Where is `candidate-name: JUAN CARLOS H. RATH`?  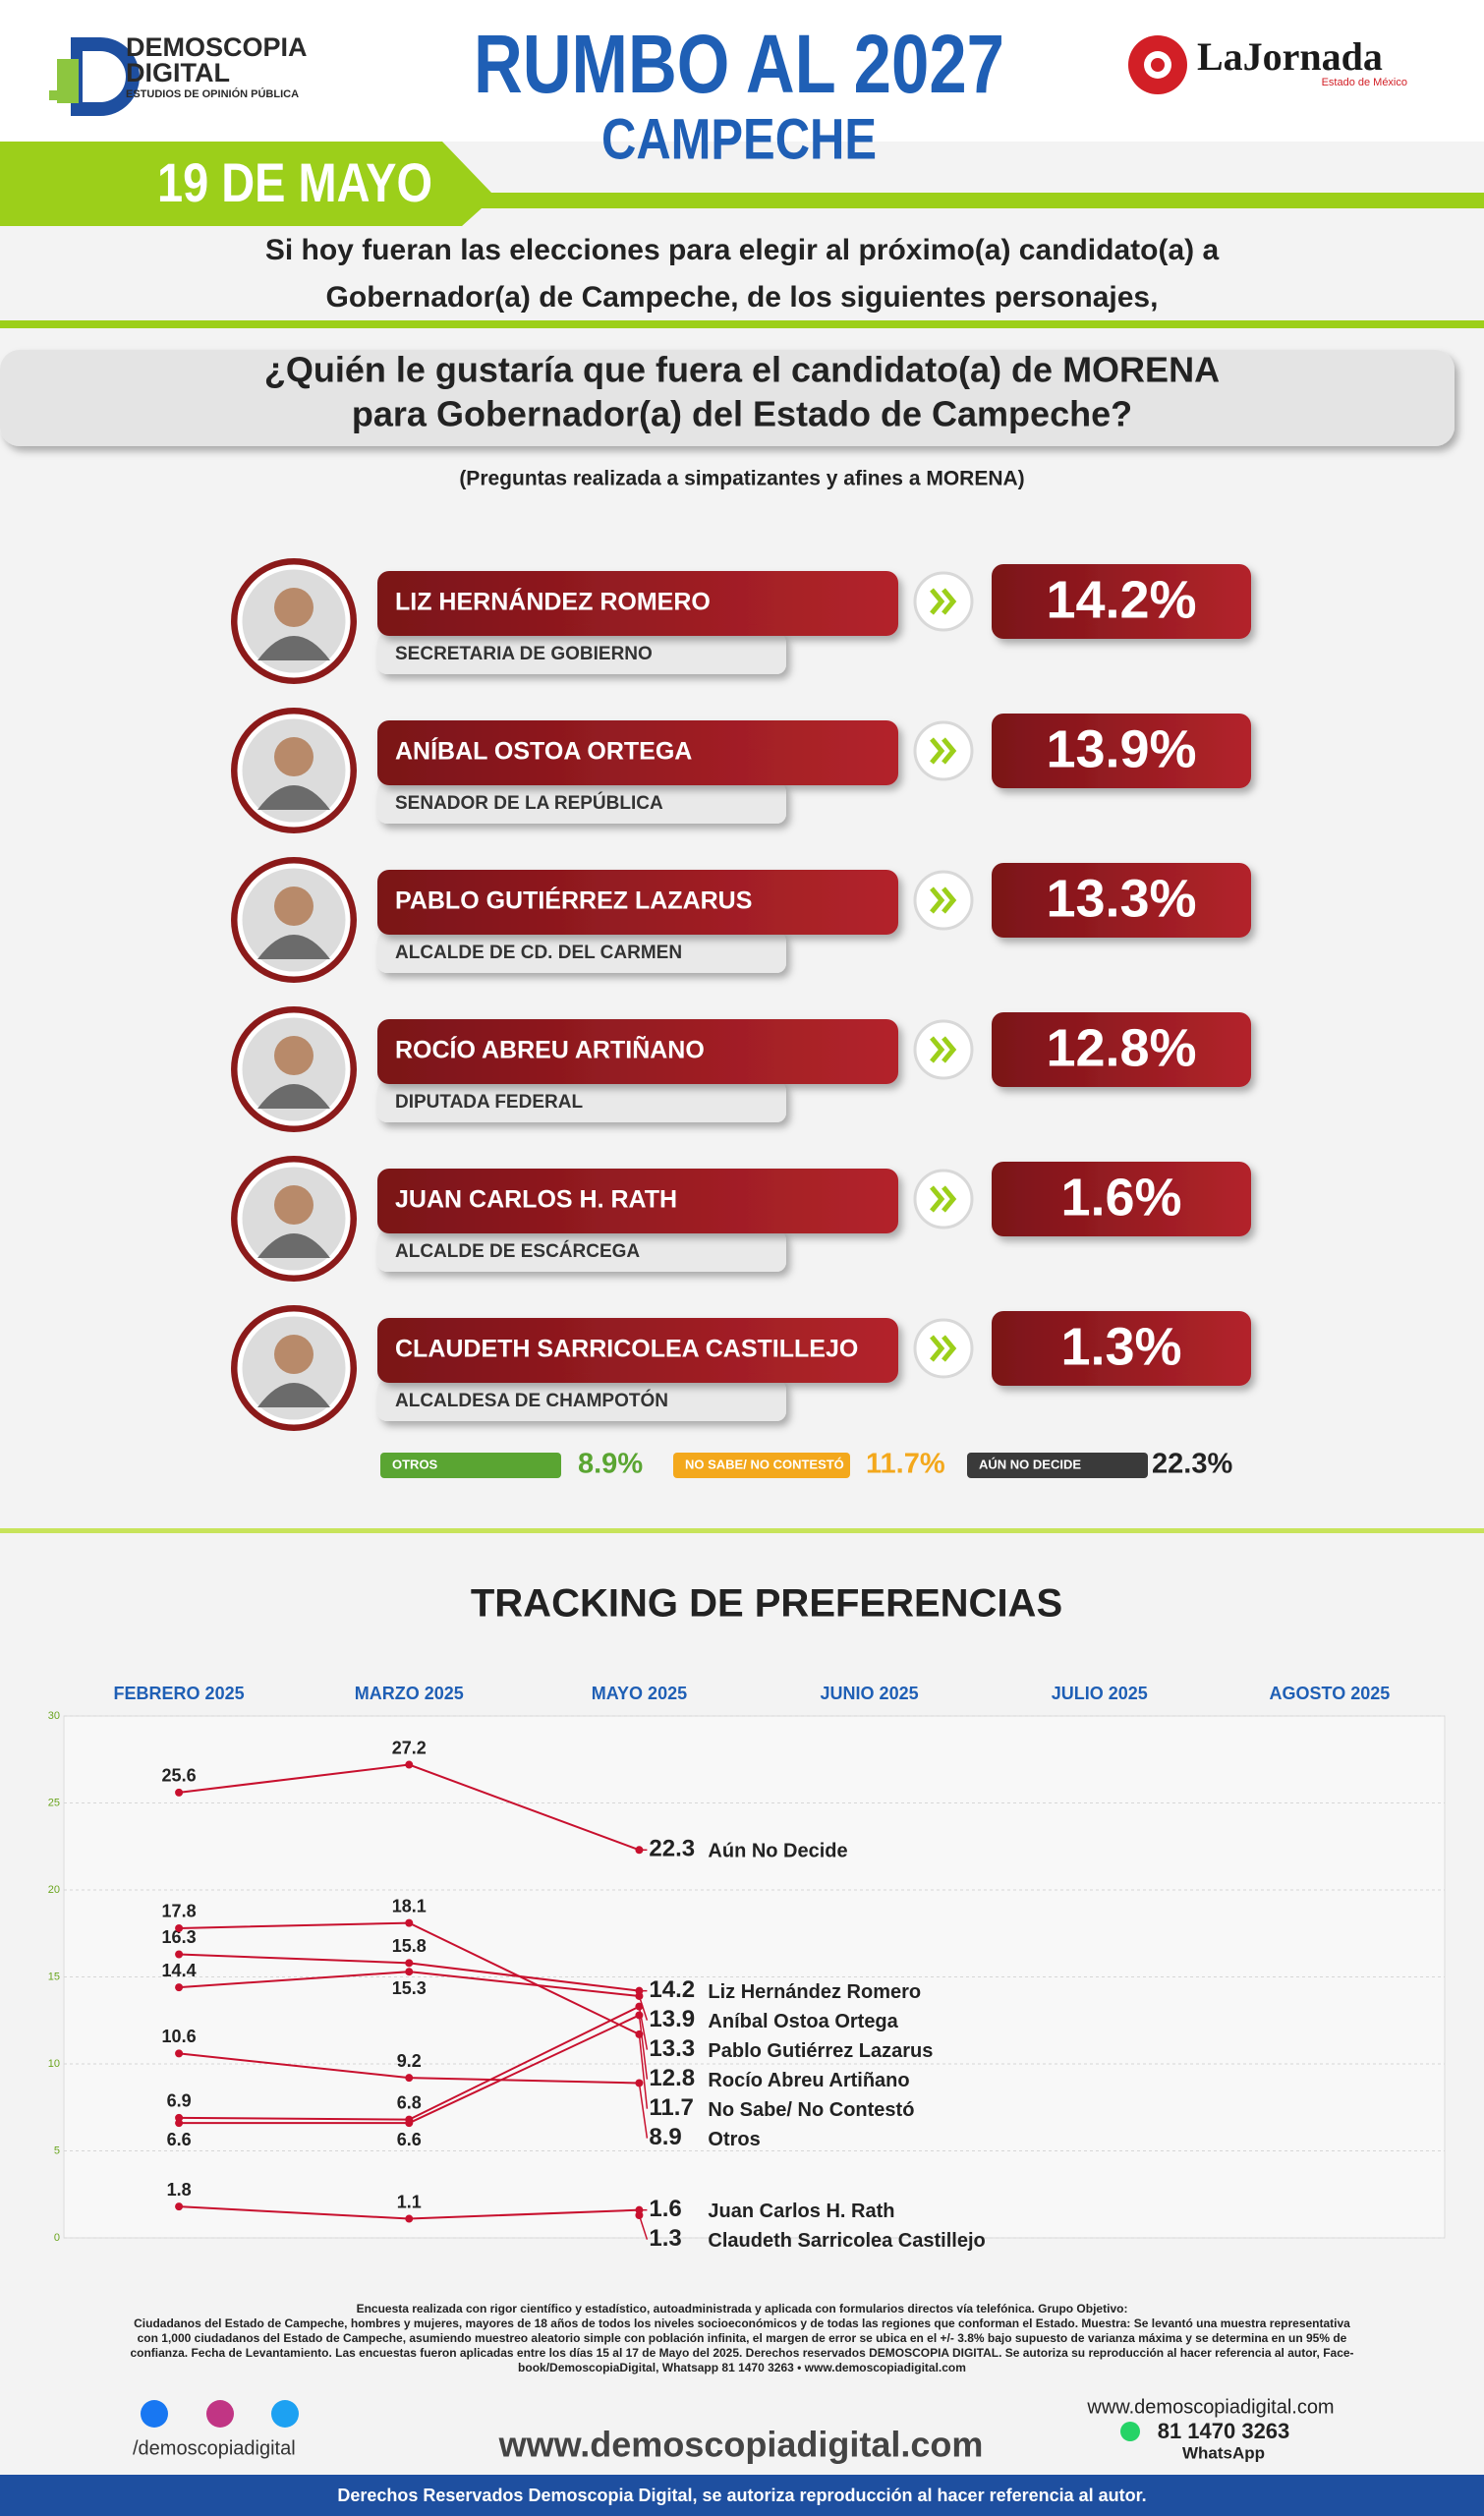 candidate-name: JUAN CARLOS H. RATH is located at coordinates (536, 1200).